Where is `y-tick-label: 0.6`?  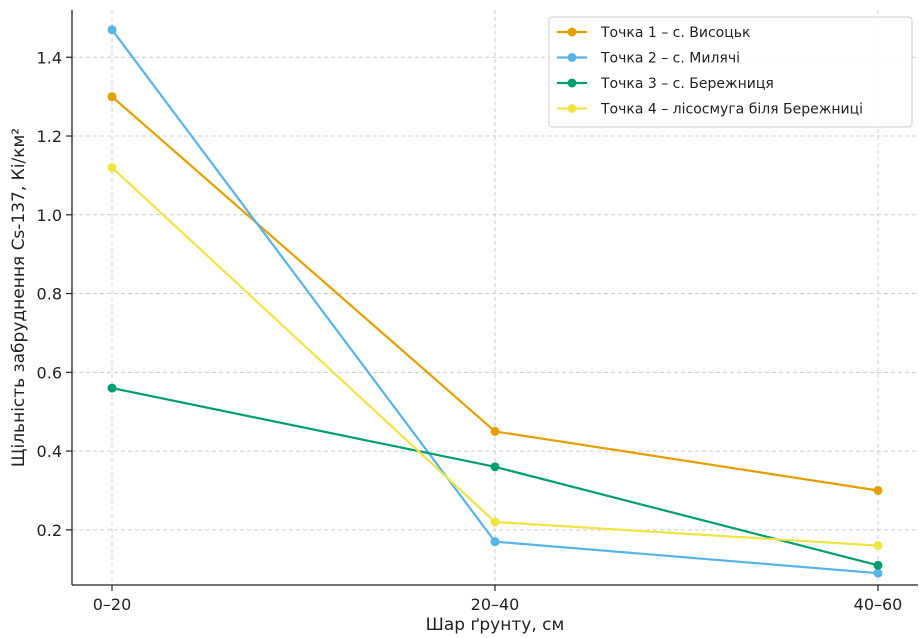
y-tick-label: 0.6 is located at coordinates (49, 372).